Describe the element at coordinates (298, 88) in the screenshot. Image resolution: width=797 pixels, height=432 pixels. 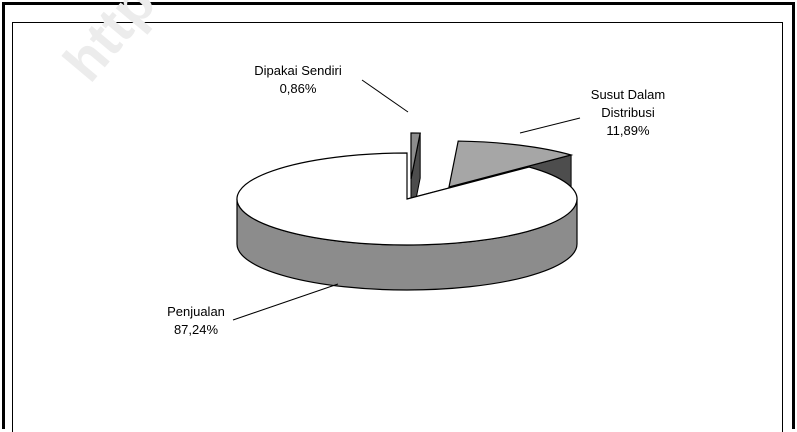
I see `label-dipakai-value: 0,86%` at that location.